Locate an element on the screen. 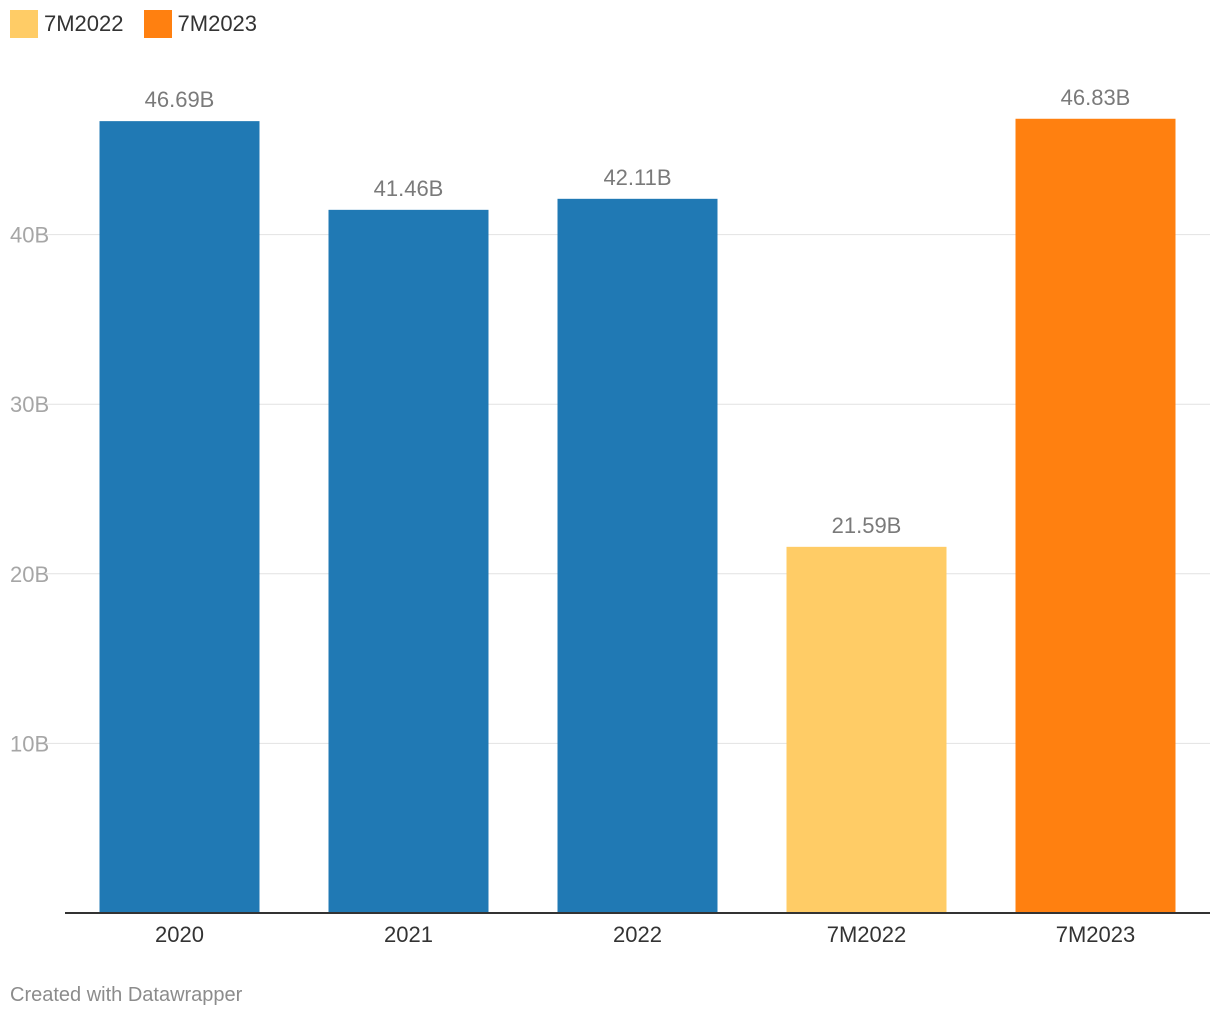 This screenshot has width=1220, height=1020. legend-item-7m2022: 7M2022 is located at coordinates (67, 24).